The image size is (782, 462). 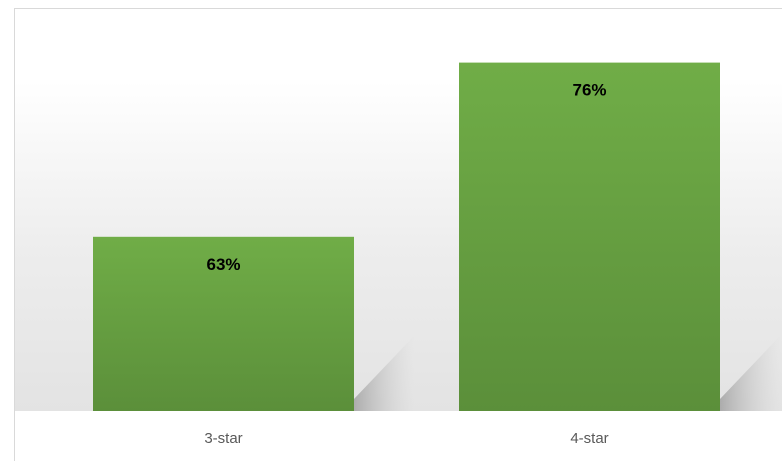 What do you see at coordinates (384, 373) in the screenshot?
I see `bar-shadow-3-star` at bounding box center [384, 373].